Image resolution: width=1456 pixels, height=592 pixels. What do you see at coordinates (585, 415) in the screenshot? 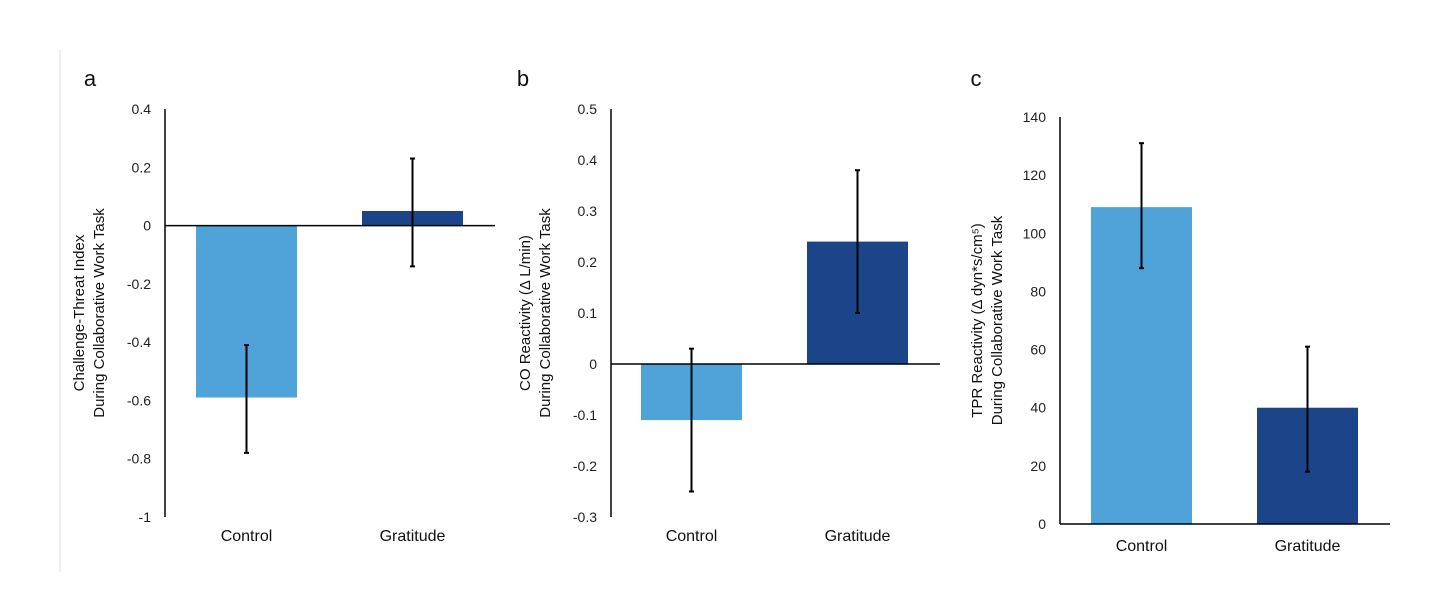
I see `y-tick-label: -0.1` at bounding box center [585, 415].